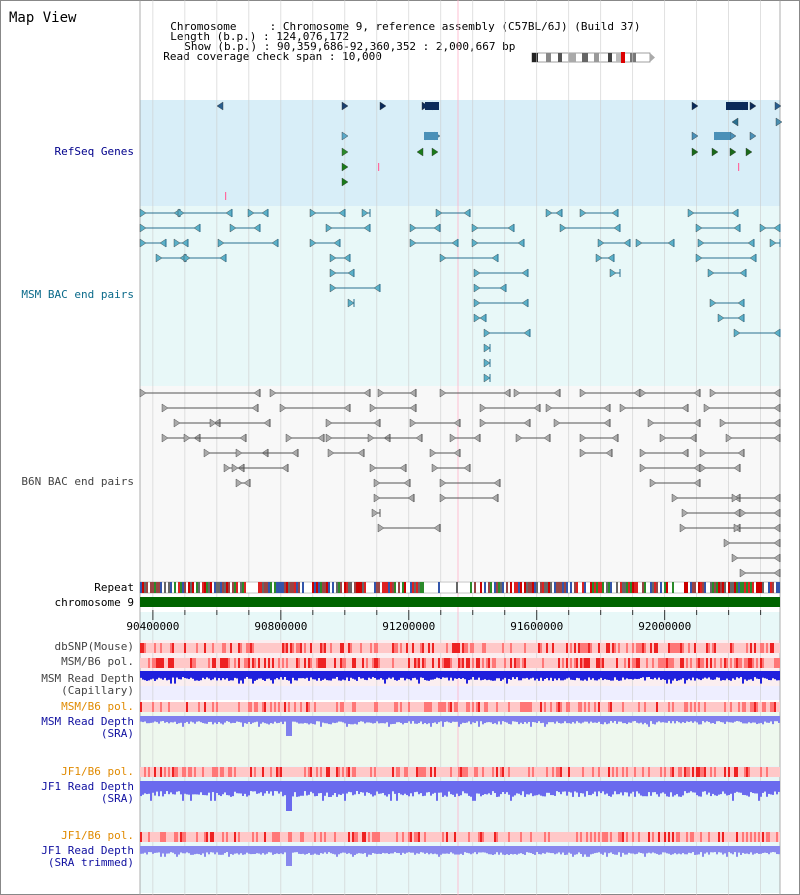  I want to click on track-label-refseq: RefSeq Genes, so click(94, 151).